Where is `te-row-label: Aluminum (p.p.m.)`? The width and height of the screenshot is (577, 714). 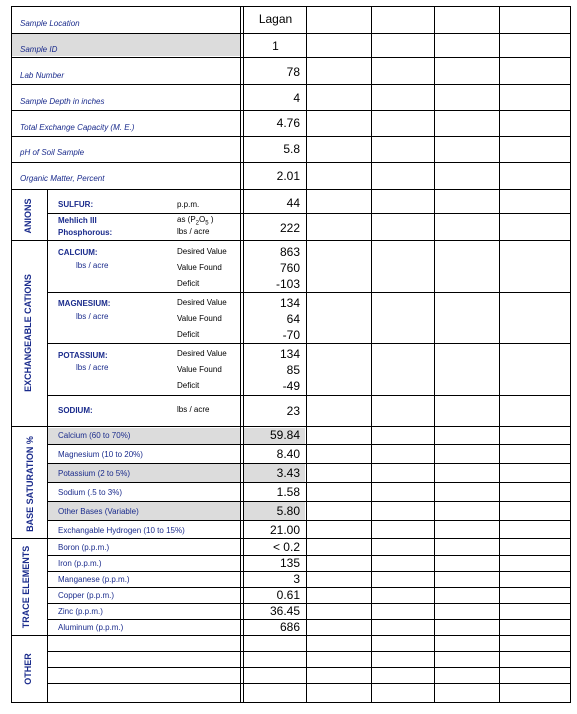
te-row-label: Aluminum (p.p.m.) is located at coordinates (91, 627).